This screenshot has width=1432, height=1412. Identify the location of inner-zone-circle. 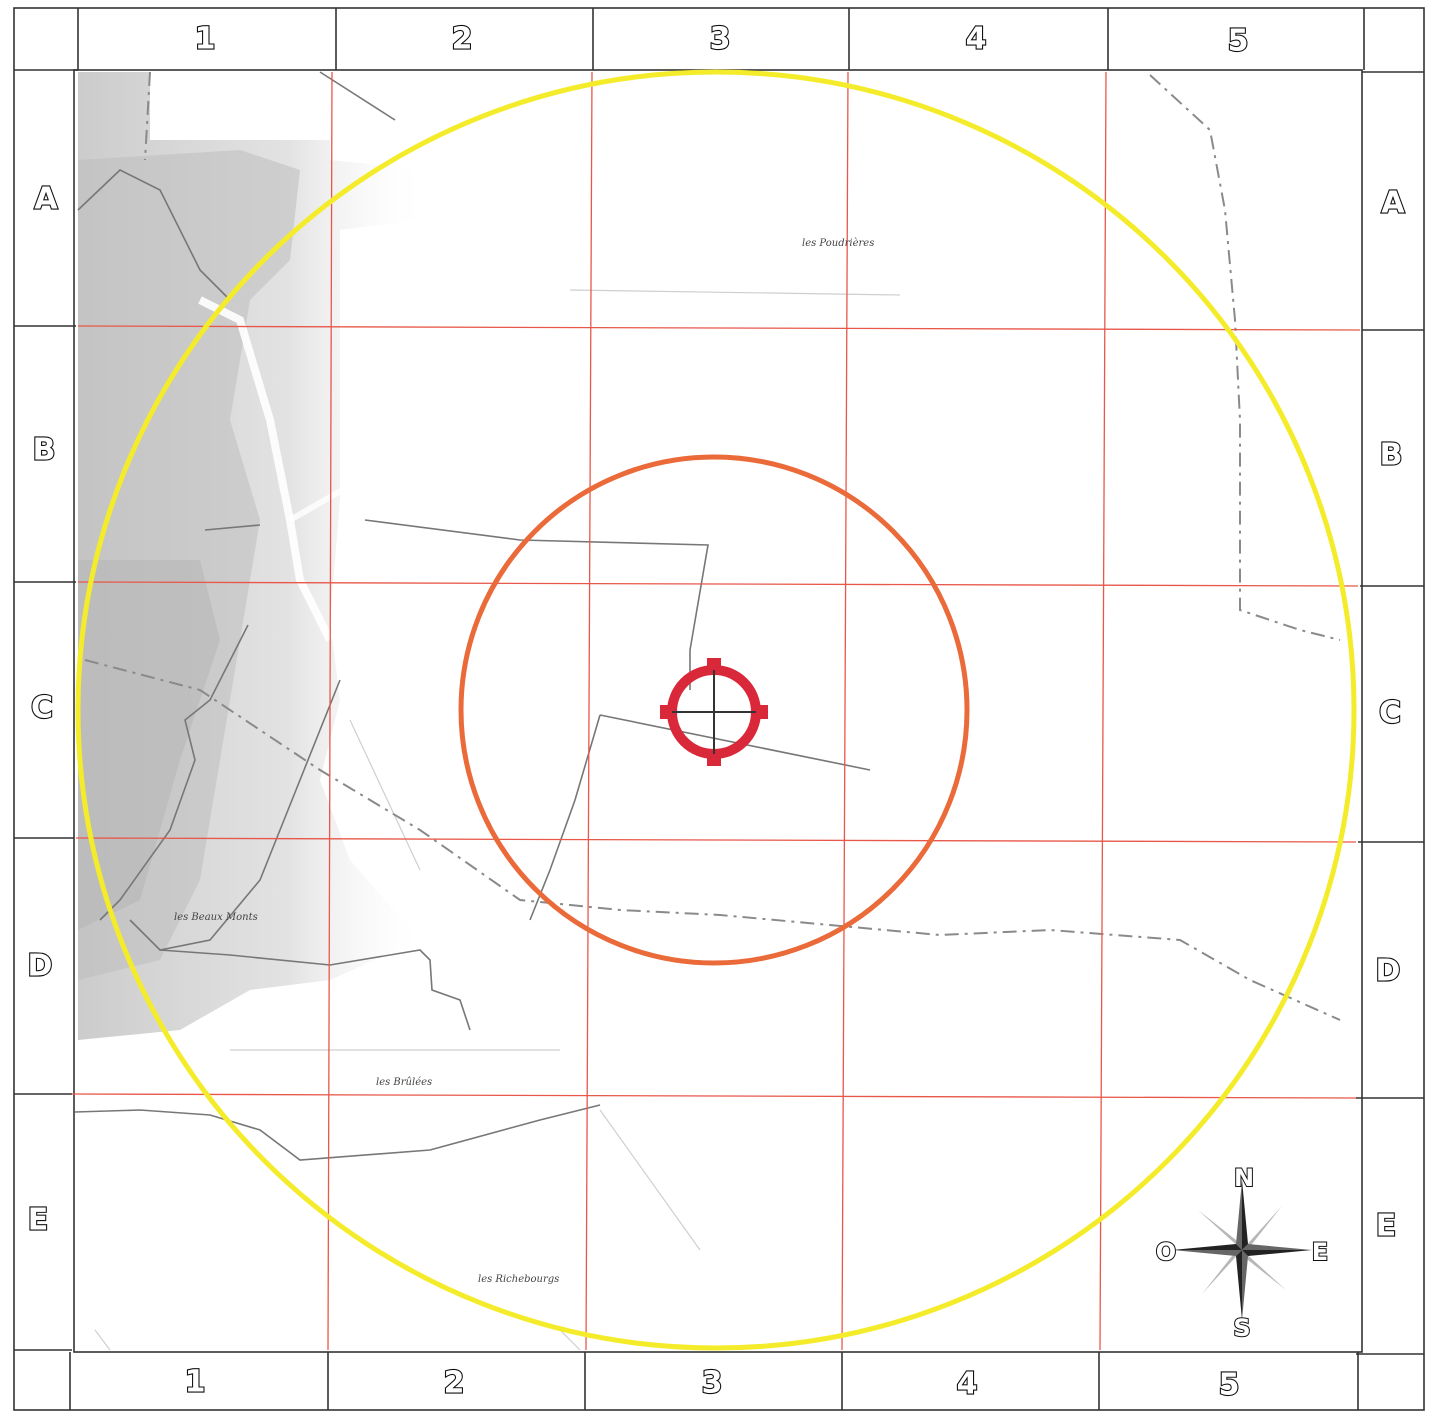
(714, 710).